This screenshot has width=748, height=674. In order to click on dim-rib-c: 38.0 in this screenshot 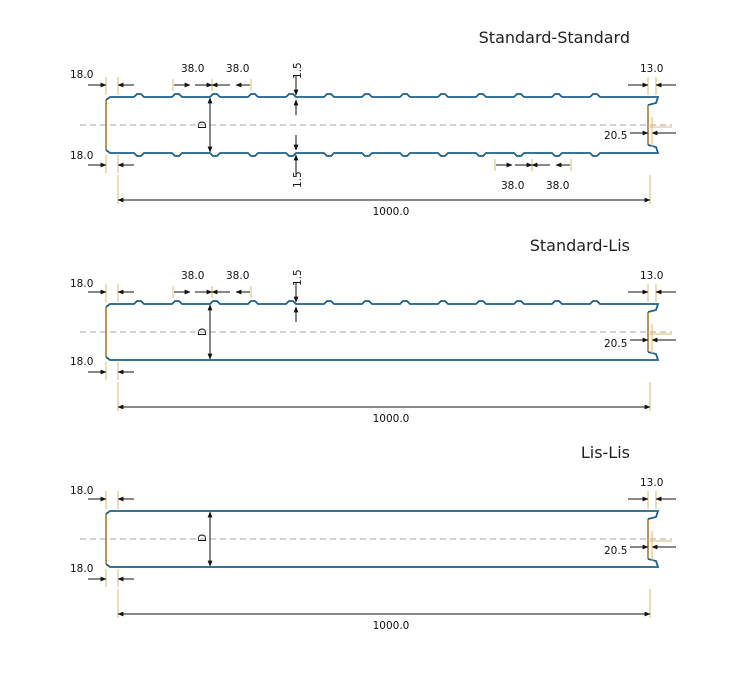, I will do `click(512, 186)`.